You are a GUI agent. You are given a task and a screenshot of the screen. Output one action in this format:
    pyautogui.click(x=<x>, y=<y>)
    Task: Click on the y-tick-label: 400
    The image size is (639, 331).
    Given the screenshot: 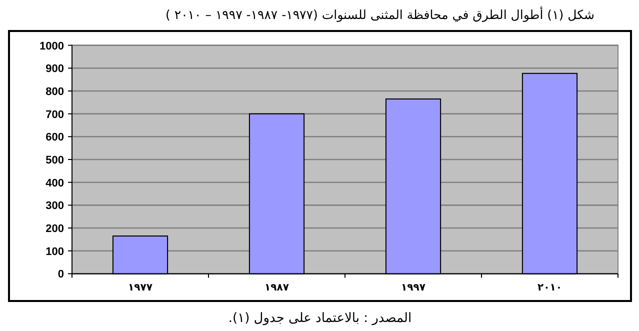 What is the action you would take?
    pyautogui.click(x=55, y=183)
    